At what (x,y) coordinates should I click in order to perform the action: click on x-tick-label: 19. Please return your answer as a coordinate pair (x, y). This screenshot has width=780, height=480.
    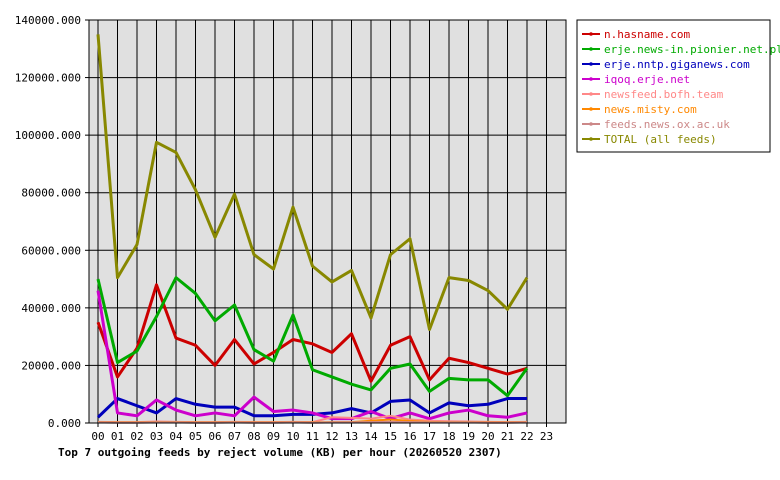
    Looking at the image, I should click on (468, 436).